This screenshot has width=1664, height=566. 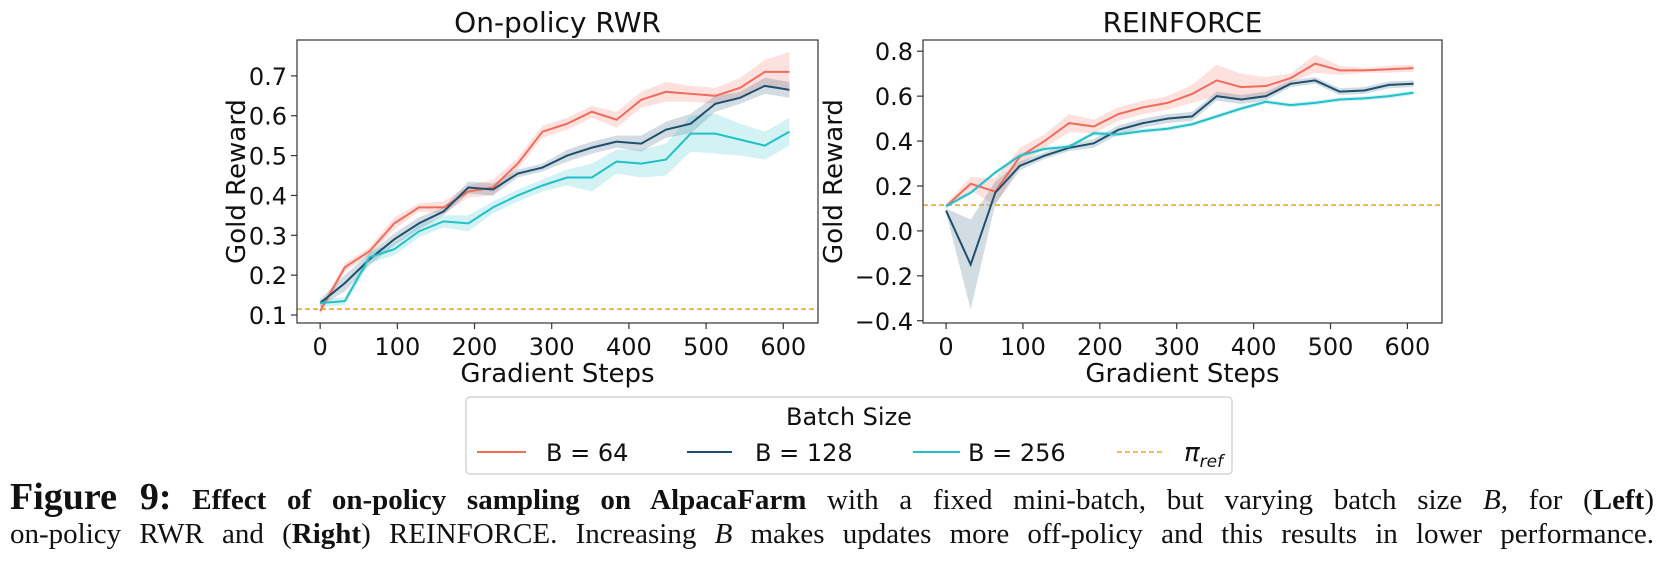 What do you see at coordinates (268, 157) in the screenshot?
I see `y-tick-label: 0.5` at bounding box center [268, 157].